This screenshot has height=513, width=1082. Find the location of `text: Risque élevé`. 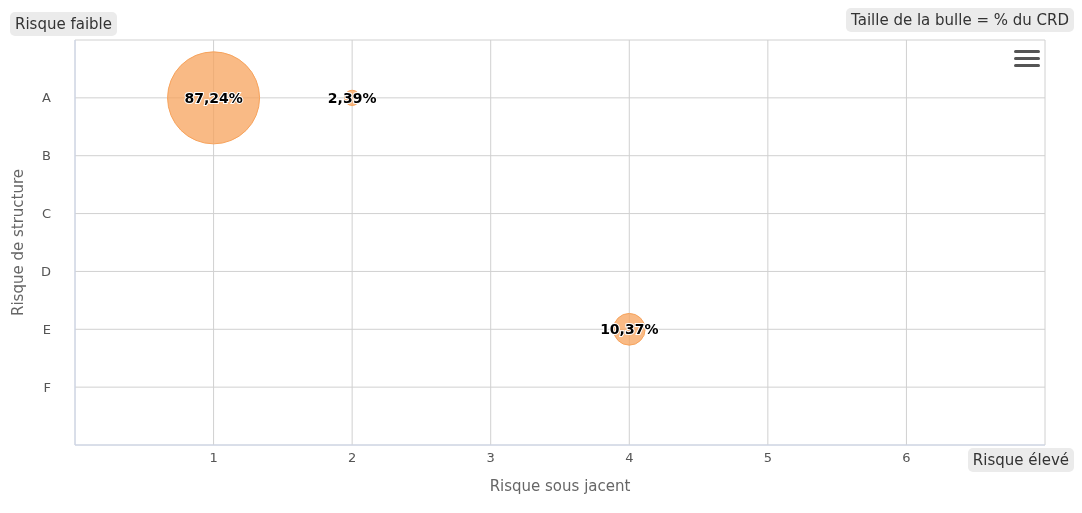

text: Risque élevé is located at coordinates (1020, 460).